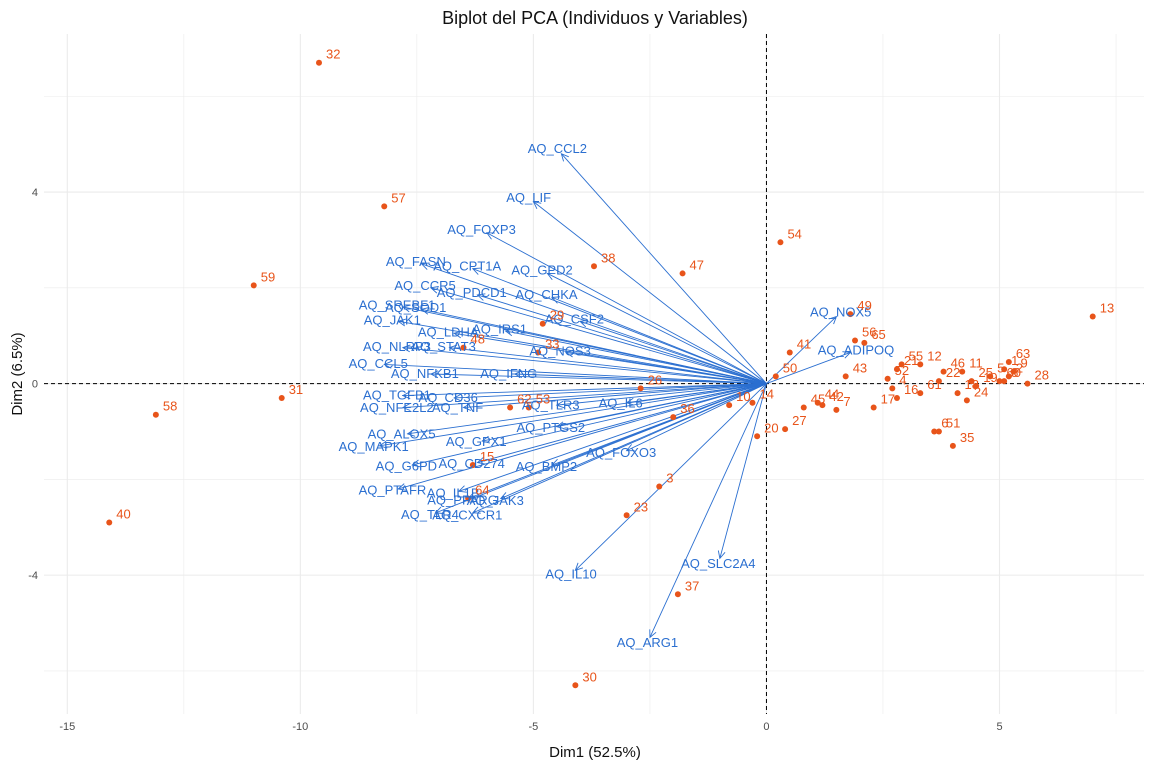 The width and height of the screenshot is (1152, 768). I want to click on variable-label: AQ_CD36, so click(448, 397).